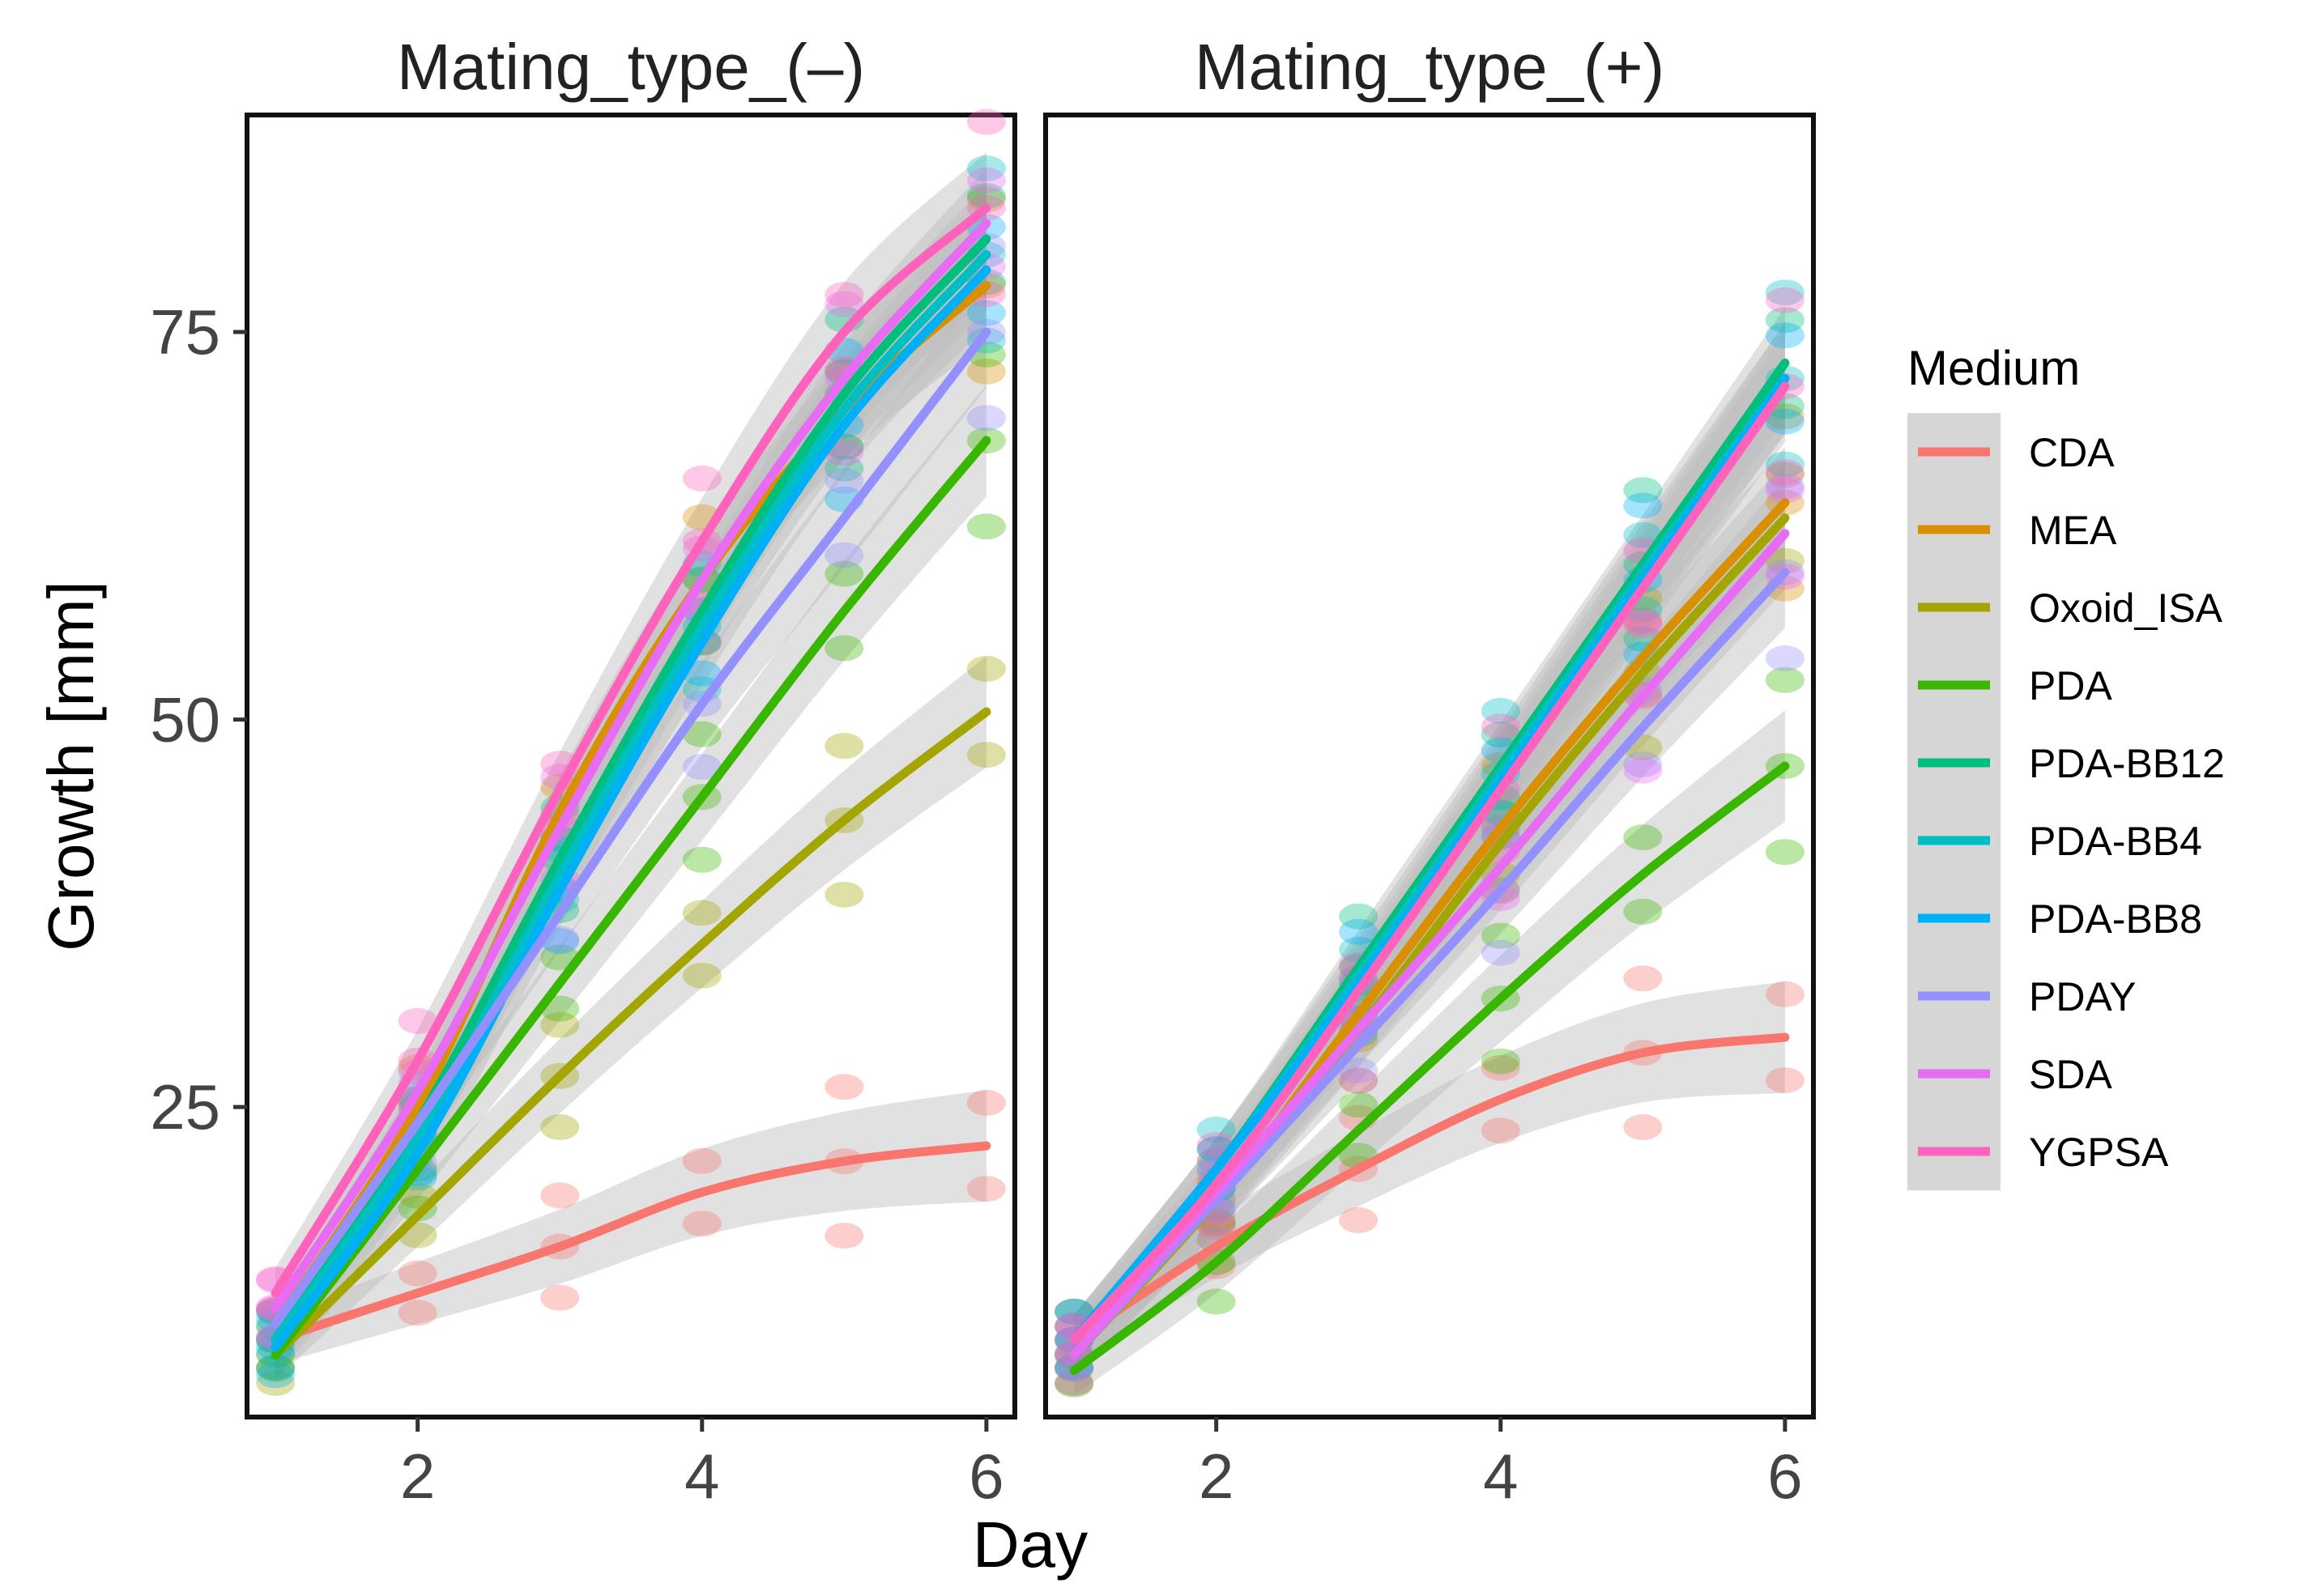 Image resolution: width=2301 pixels, height=1596 pixels. I want to click on point-1-pda-day1, so click(1074, 1384).